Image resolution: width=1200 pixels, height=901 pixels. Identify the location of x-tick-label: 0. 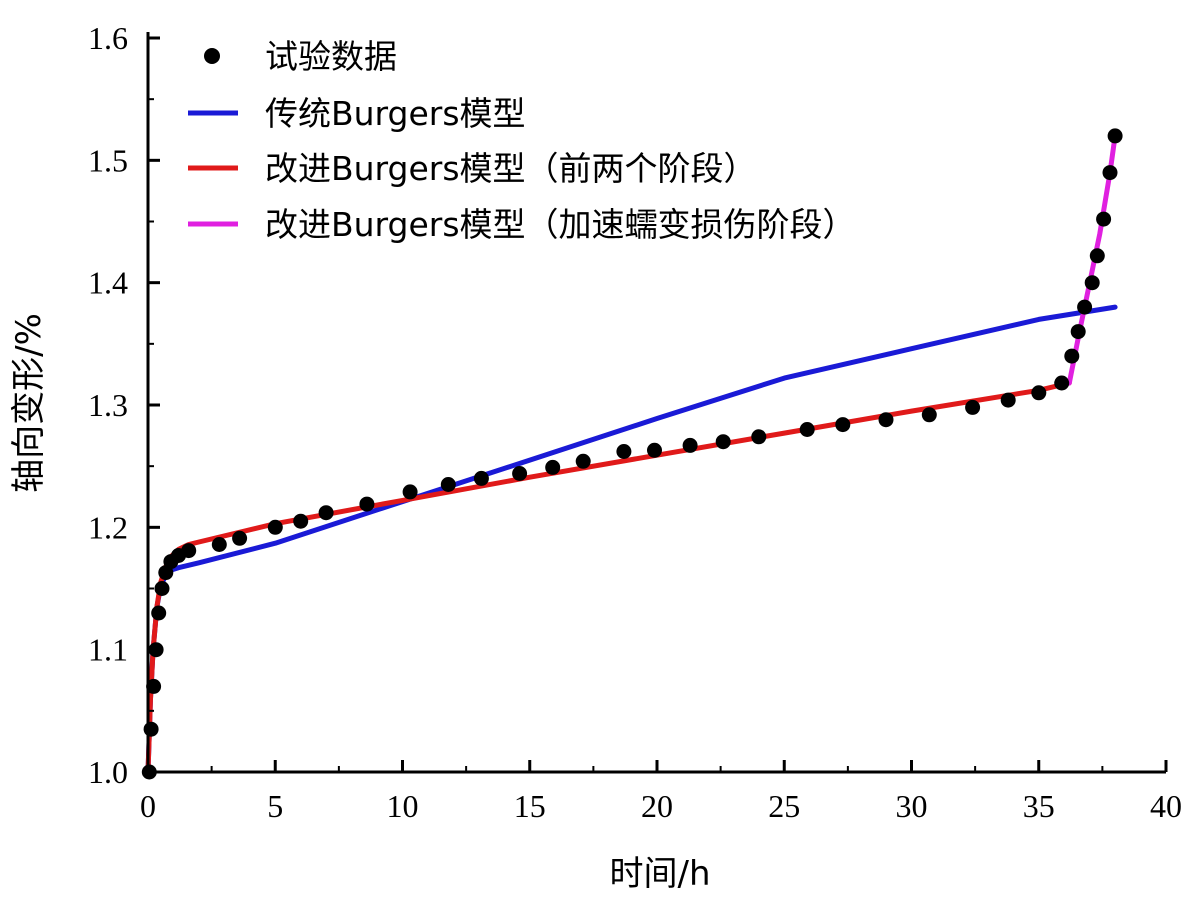
(148, 806).